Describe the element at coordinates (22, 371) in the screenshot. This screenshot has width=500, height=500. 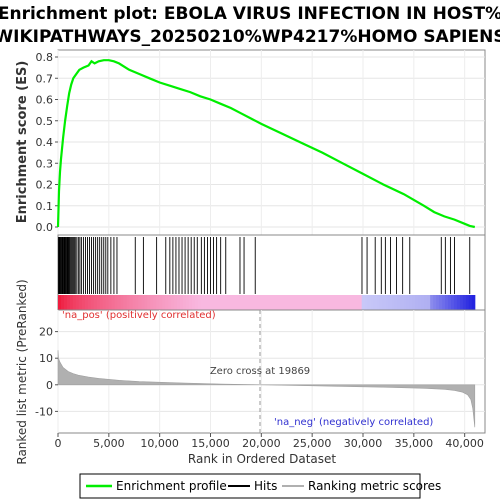
I see `ranked-y-axis-label: Ranked list metric (PreRanked)` at that location.